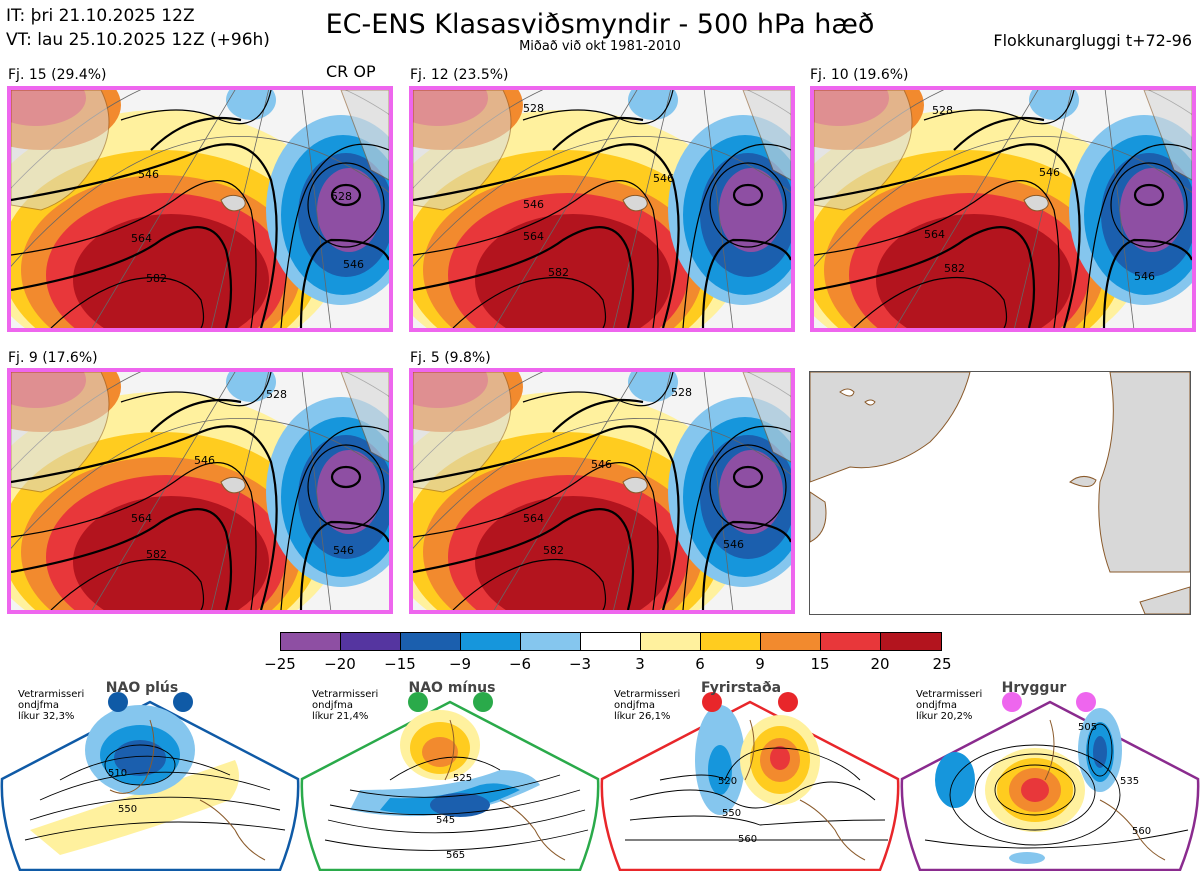 The width and height of the screenshot is (1200, 875). I want to click on regime-nao-plus: 510 550, so click(150, 776).